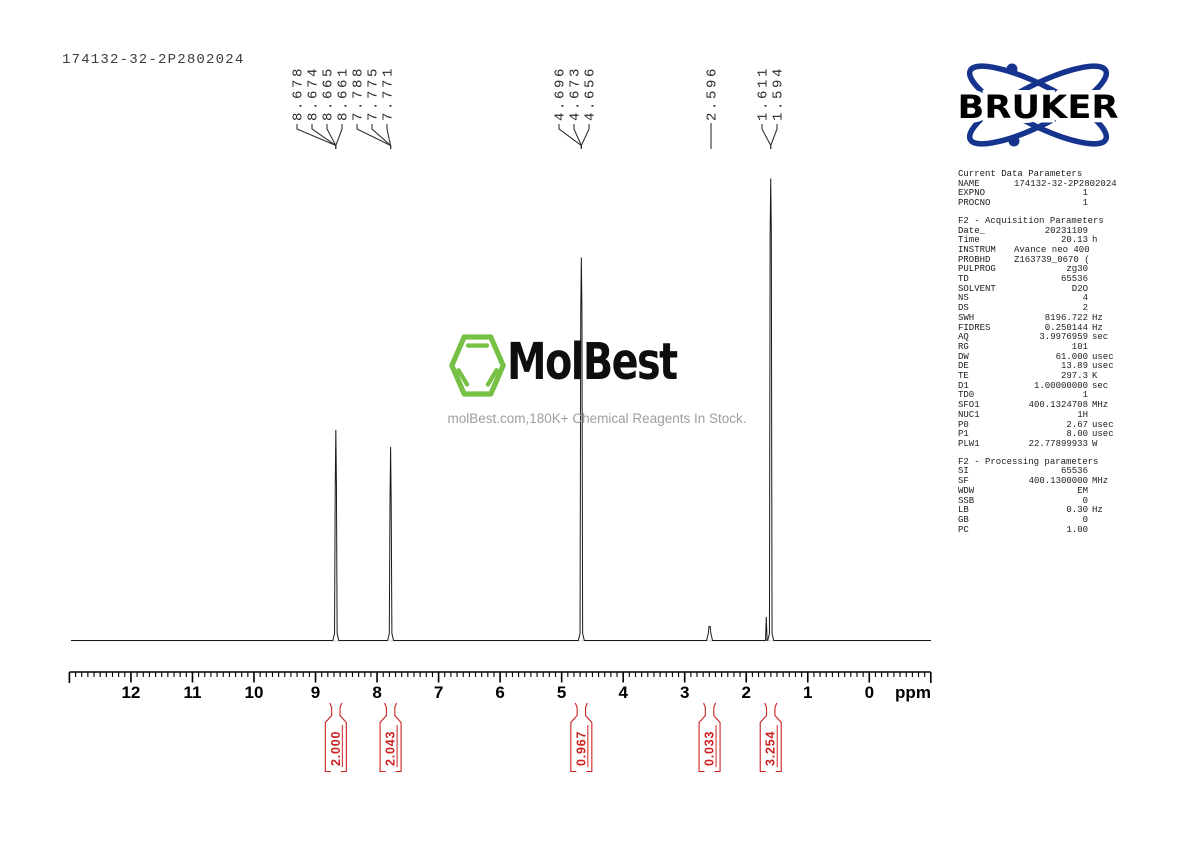 The height and width of the screenshot is (842, 1190). Describe the element at coordinates (592, 362) in the screenshot. I see `molbest-wordmark: MolBest` at that location.